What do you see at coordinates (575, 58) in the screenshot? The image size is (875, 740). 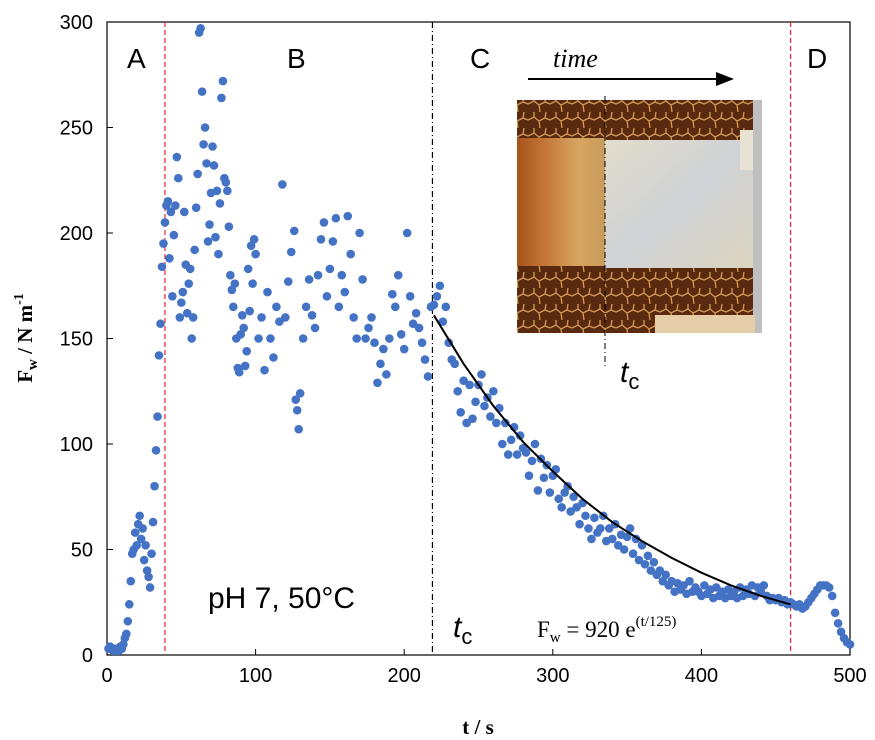 I see `inset-time-label: time` at bounding box center [575, 58].